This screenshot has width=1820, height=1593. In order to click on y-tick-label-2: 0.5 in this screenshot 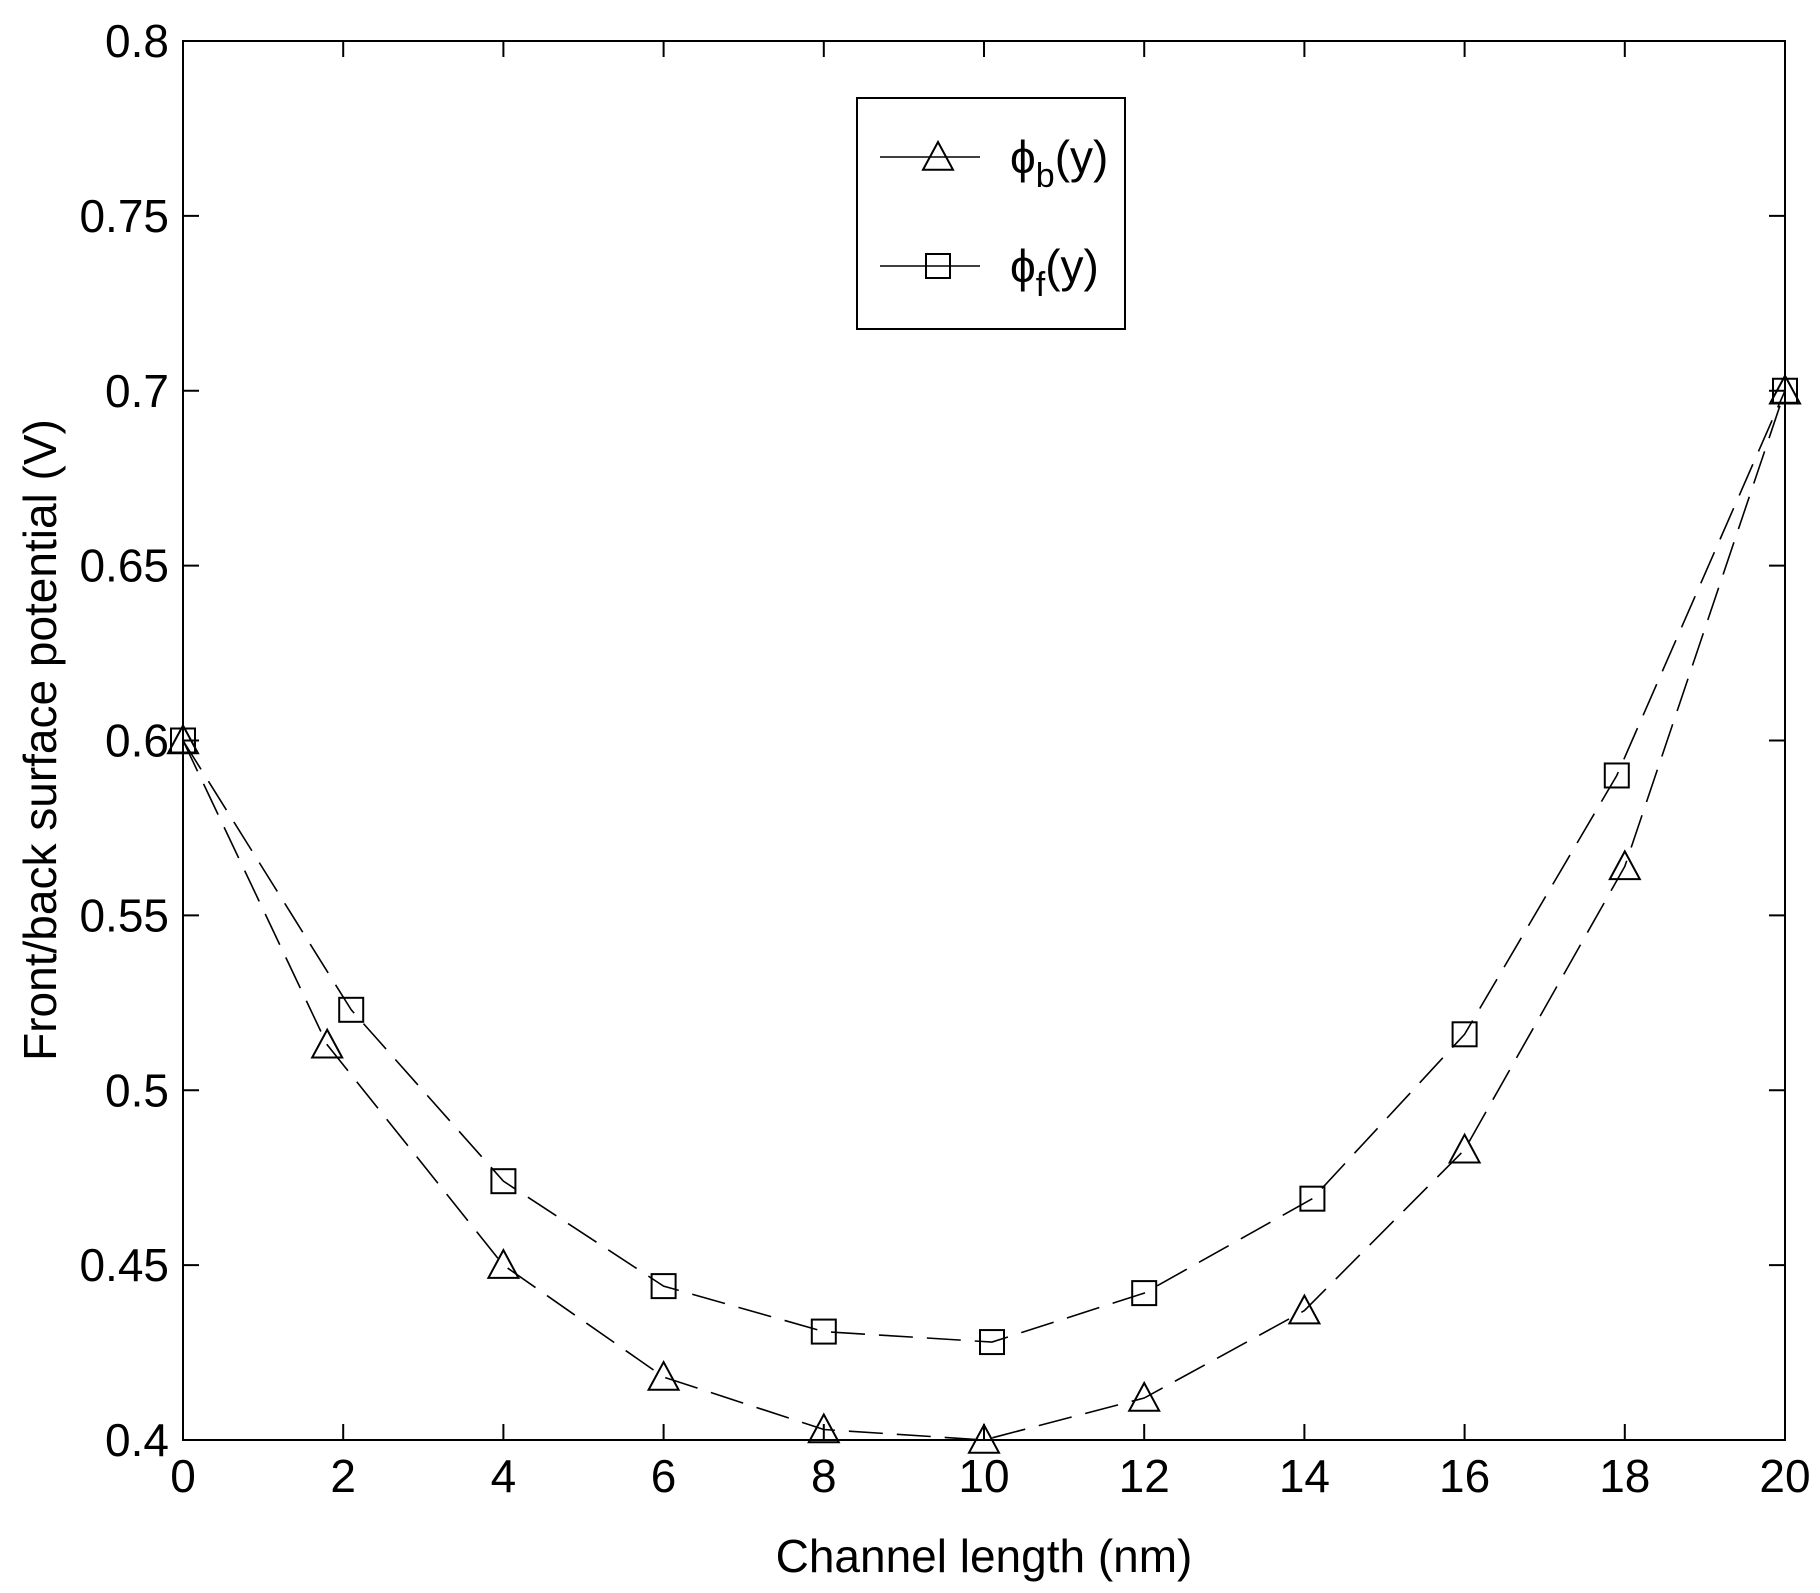, I will do `click(137, 1090)`.